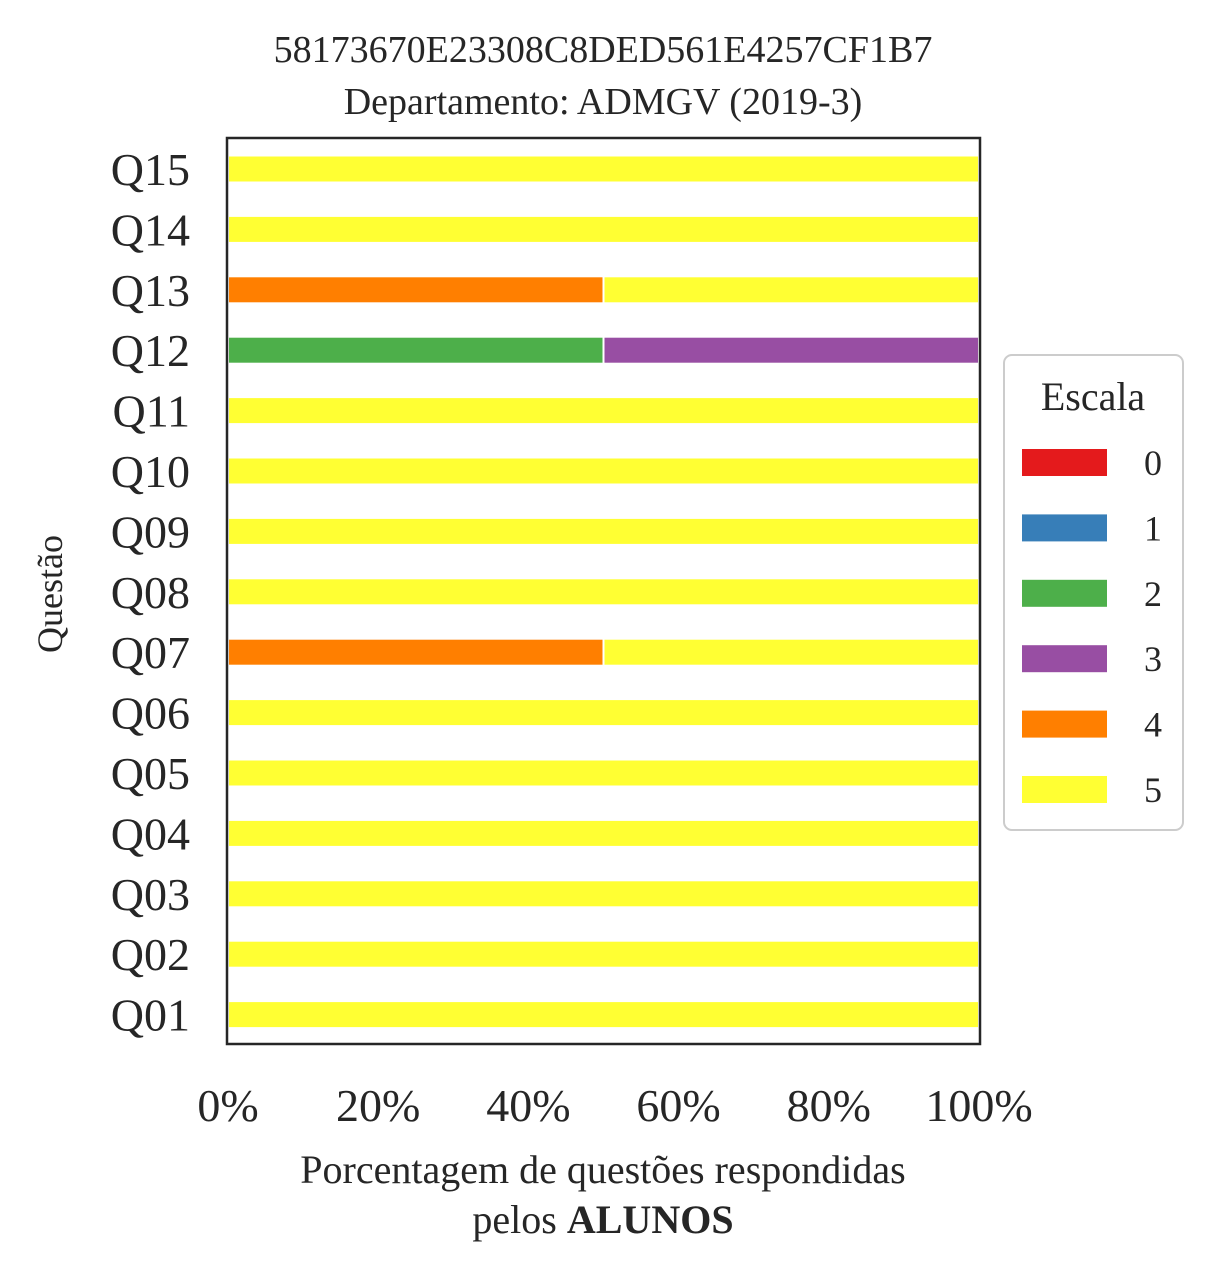  Describe the element at coordinates (150, 833) in the screenshot. I see `y-tick-label-q04: Q04` at that location.